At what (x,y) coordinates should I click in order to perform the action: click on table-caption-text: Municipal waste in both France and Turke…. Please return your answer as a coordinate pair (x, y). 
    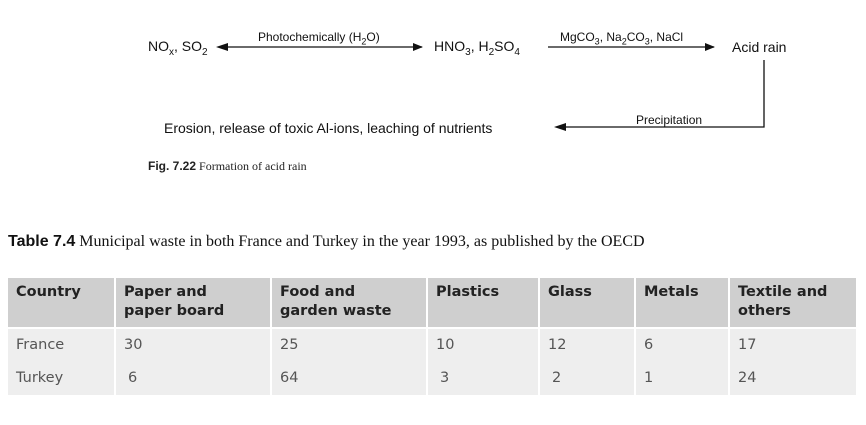
    Looking at the image, I should click on (362, 241).